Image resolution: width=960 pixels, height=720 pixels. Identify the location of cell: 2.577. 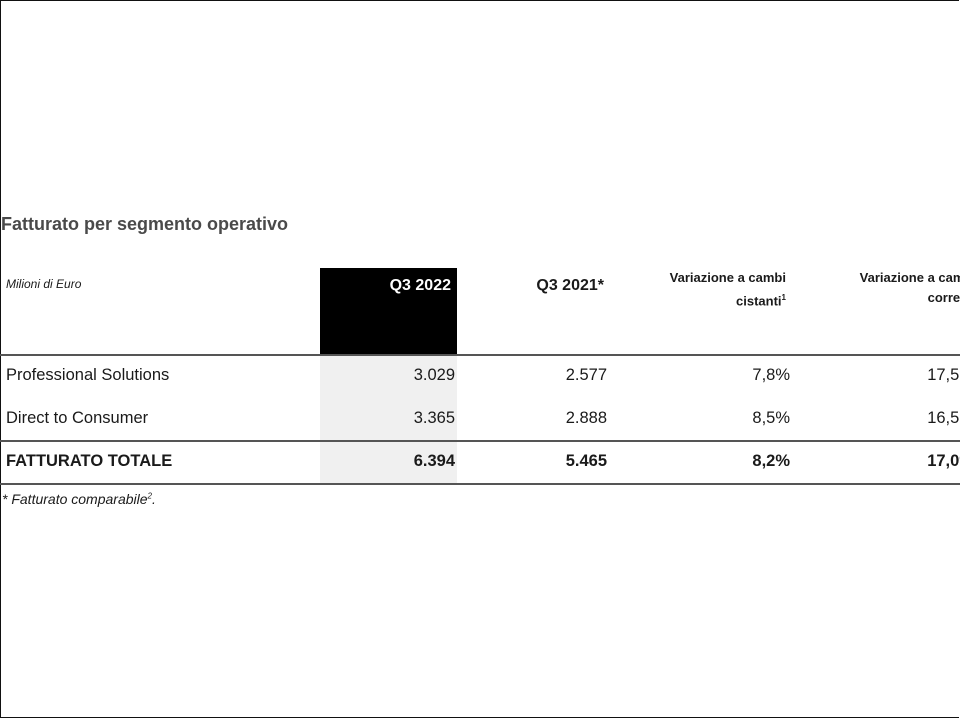
(586, 375).